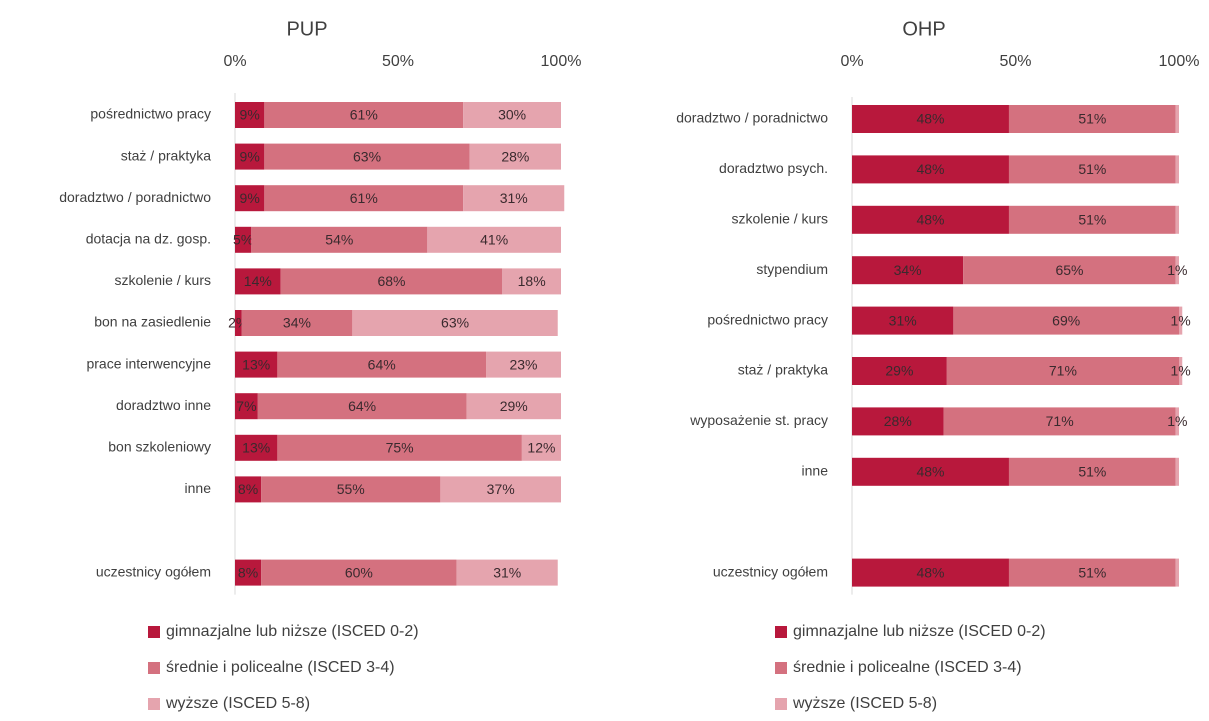 This screenshot has height=721, width=1209. Describe the element at coordinates (148, 239) in the screenshot. I see `category-label: dotacja na dz. gosp.` at that location.